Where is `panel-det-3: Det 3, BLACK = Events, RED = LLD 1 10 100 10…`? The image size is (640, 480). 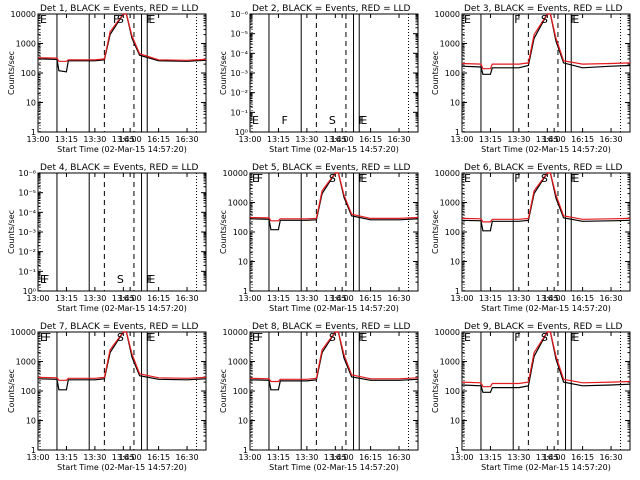 panel-det-3: Det 3, BLACK = Events, RED = LLD 1 10 100 10… is located at coordinates (531, 79).